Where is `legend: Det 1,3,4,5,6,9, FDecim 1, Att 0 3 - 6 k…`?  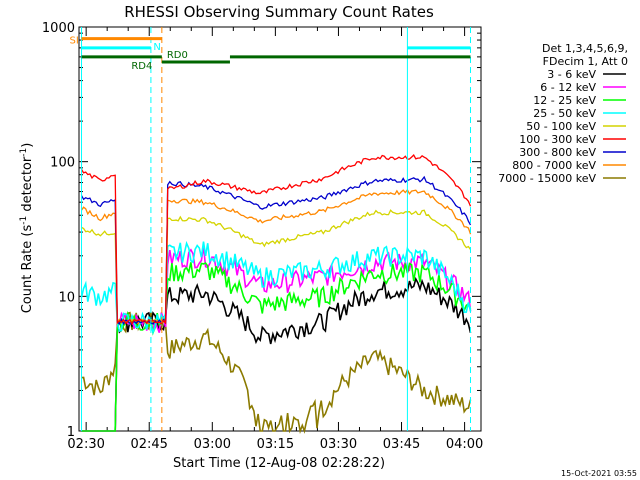
legend: Det 1,3,4,5,6,9, FDecim 1, Att 0 3 - 6 k… is located at coordinates (563, 113).